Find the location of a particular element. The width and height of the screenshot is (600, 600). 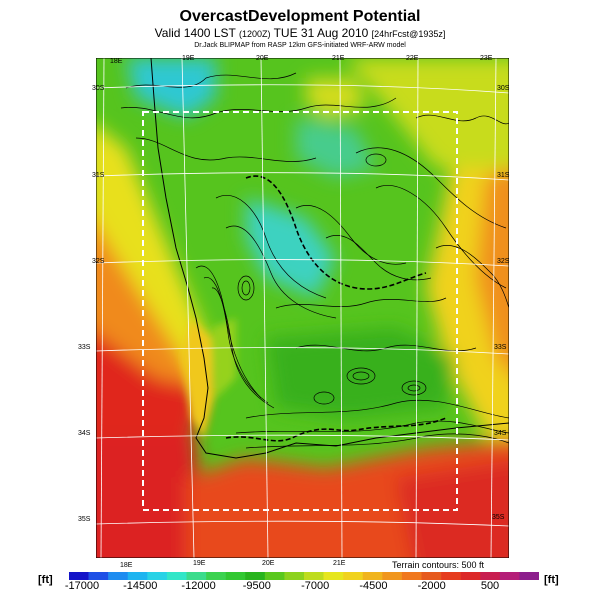

cyan-north is located at coordinates (336, 148).